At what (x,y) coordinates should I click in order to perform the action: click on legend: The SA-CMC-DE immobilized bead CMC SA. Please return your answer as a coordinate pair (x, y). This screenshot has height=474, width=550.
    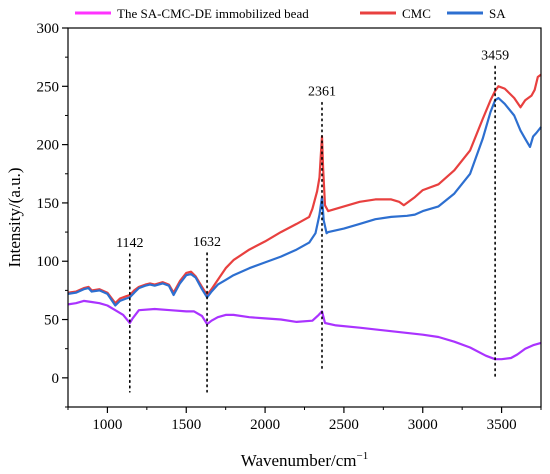
    Looking at the image, I should click on (290, 13).